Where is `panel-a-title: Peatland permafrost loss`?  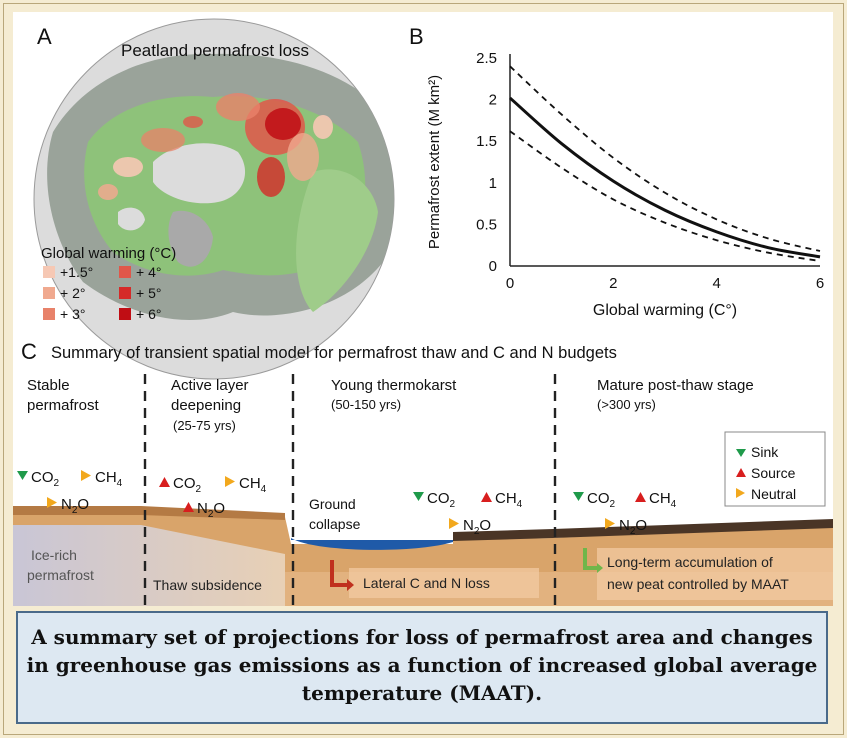
panel-a-title: Peatland permafrost loss is located at coordinates (215, 50).